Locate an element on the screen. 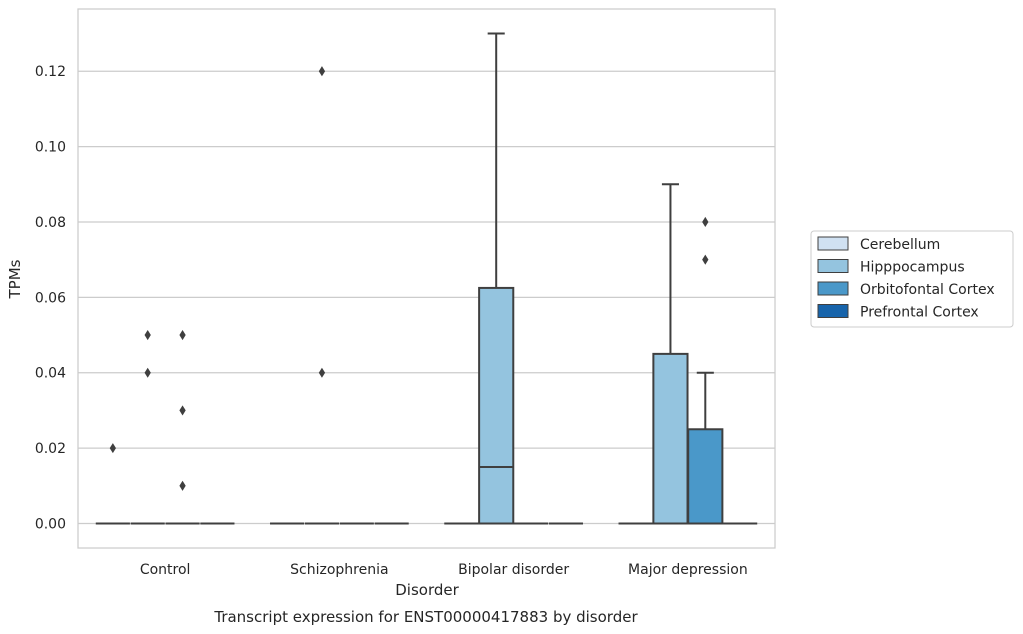 The image size is (1023, 634). y-tick-label: 0.02 is located at coordinates (50, 449).